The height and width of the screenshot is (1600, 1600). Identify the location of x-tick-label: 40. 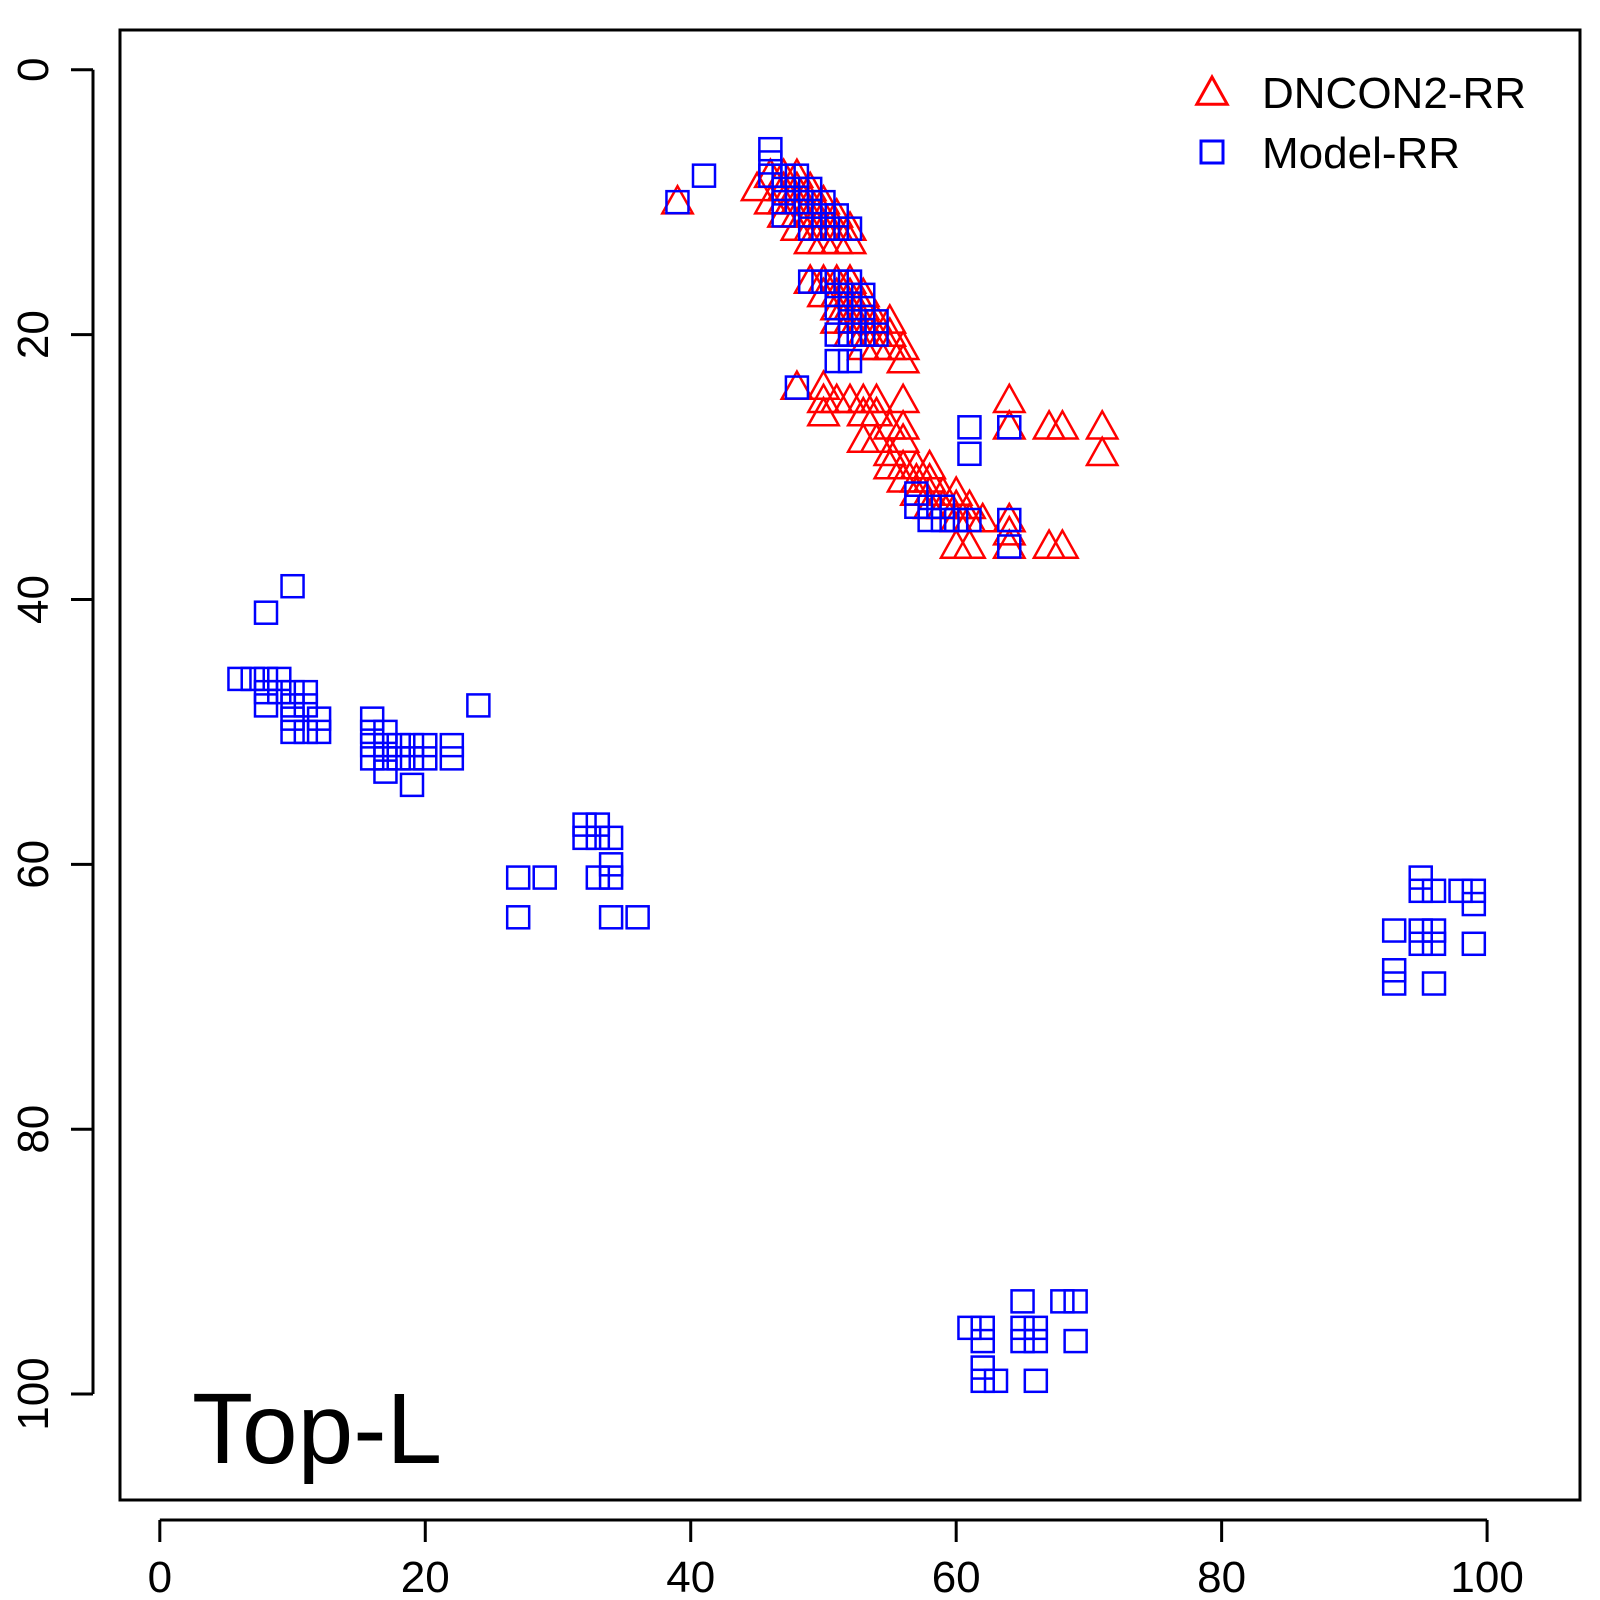
(690, 1576).